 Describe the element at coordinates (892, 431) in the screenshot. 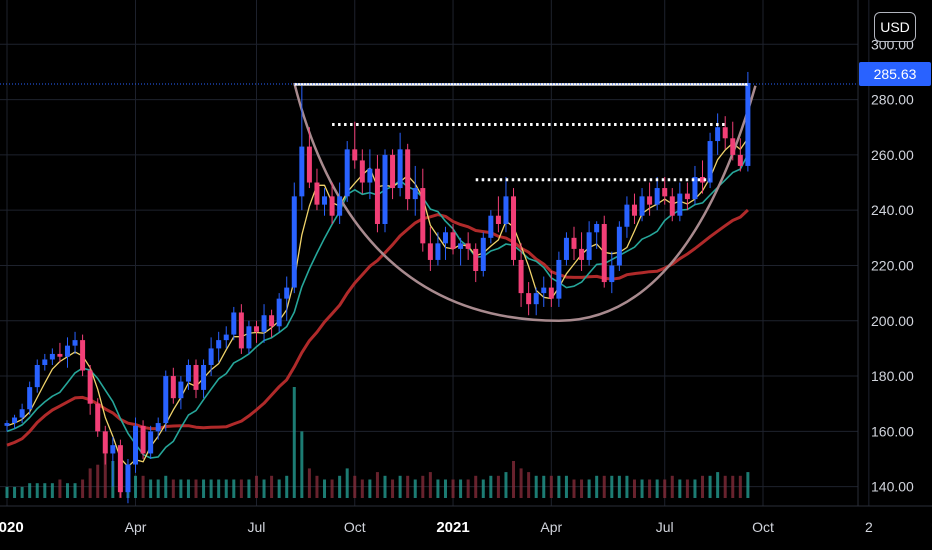

I see `price-tick-label: 160.00` at that location.